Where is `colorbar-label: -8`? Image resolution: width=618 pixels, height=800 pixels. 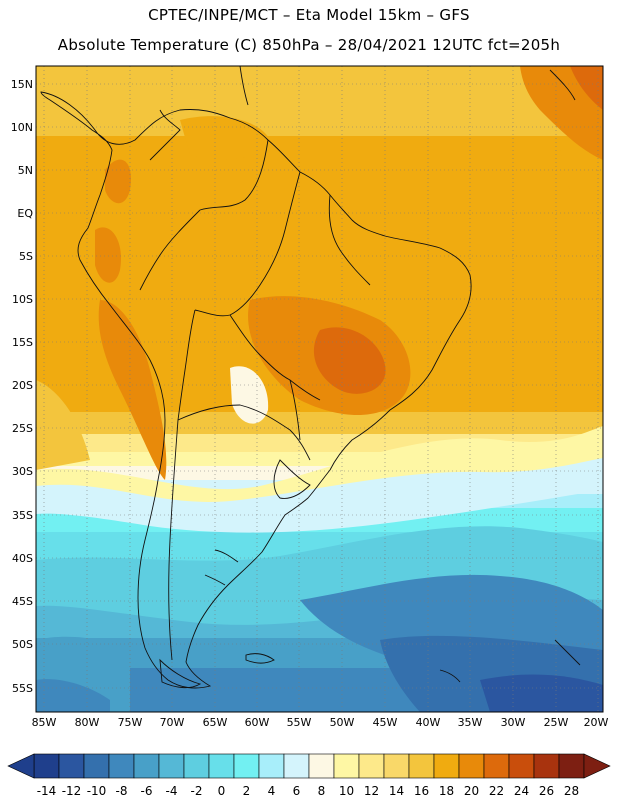 colorbar-label: -8 is located at coordinates (122, 791).